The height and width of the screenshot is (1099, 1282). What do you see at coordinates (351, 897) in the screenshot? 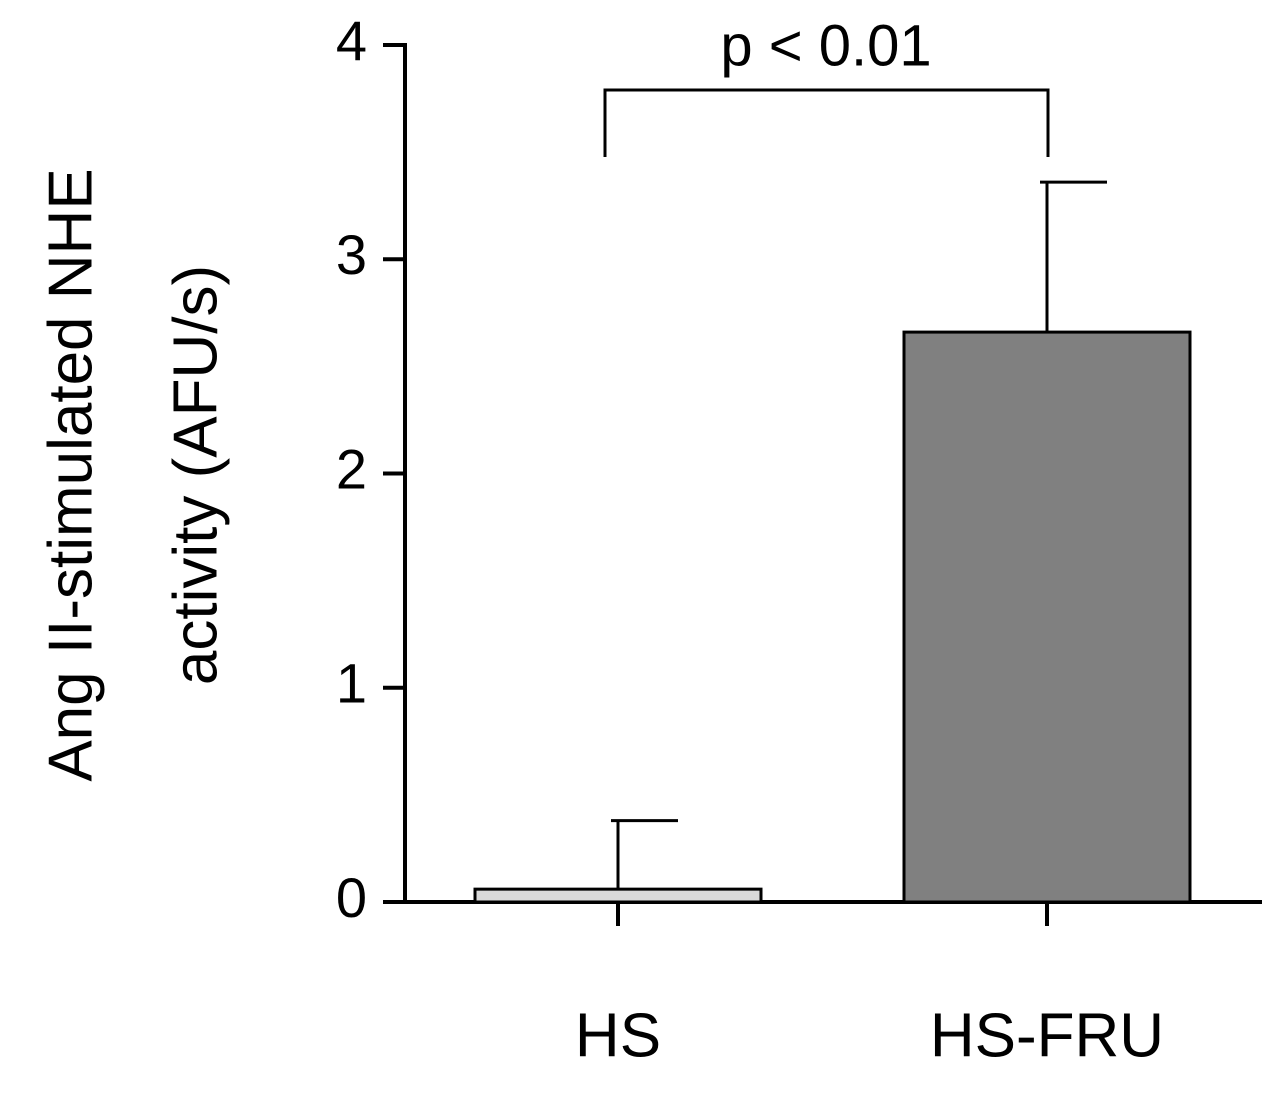
I see `y-tick-label: 0` at bounding box center [351, 897].